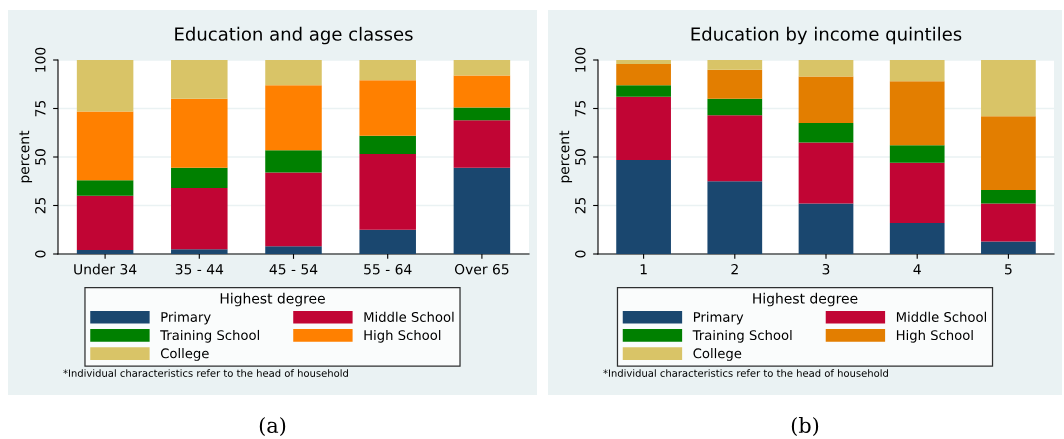 The height and width of the screenshot is (439, 1064). Describe the element at coordinates (272, 426) in the screenshot. I see `text: (a)` at that location.